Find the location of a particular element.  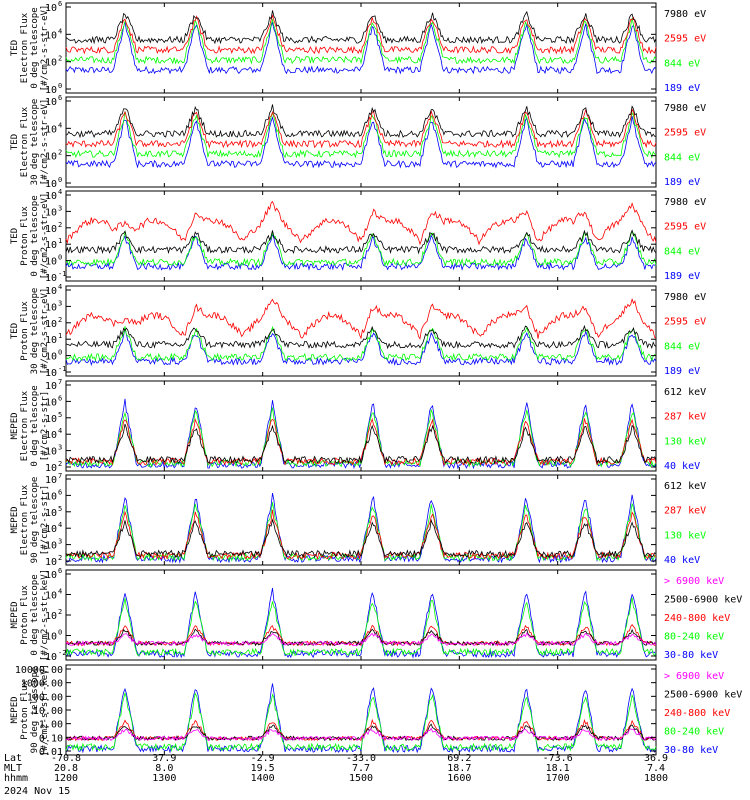

y-axis-label-line: 90 deg telescope is located at coordinates (35, 520).